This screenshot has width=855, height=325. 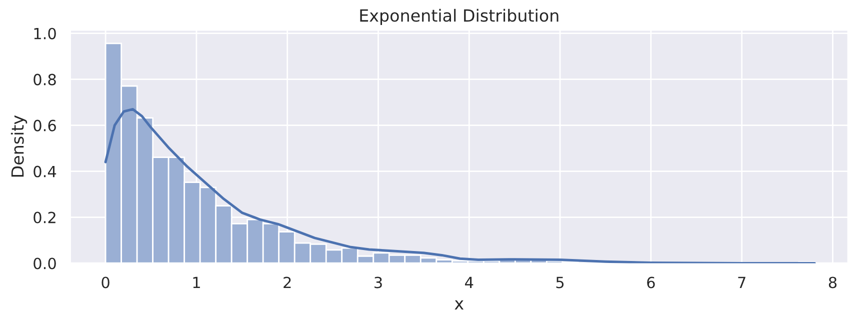 I want to click on x-tick-label: 7, so click(x=742, y=282).